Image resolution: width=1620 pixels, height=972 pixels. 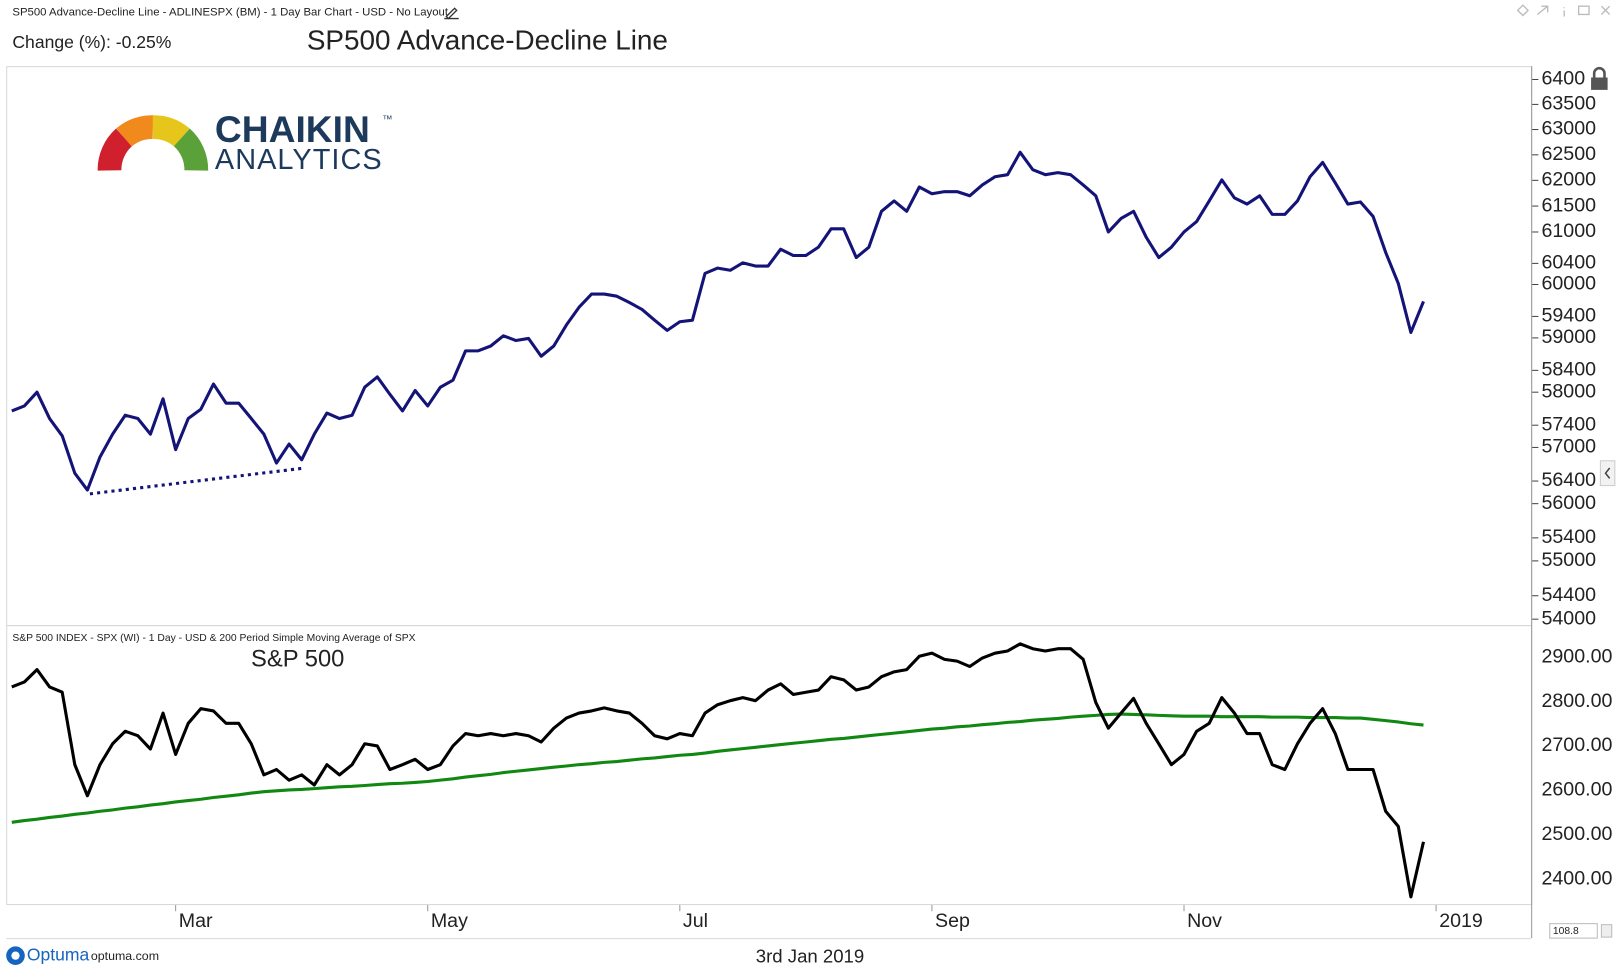 I want to click on icon-window, so click(x=1584, y=10).